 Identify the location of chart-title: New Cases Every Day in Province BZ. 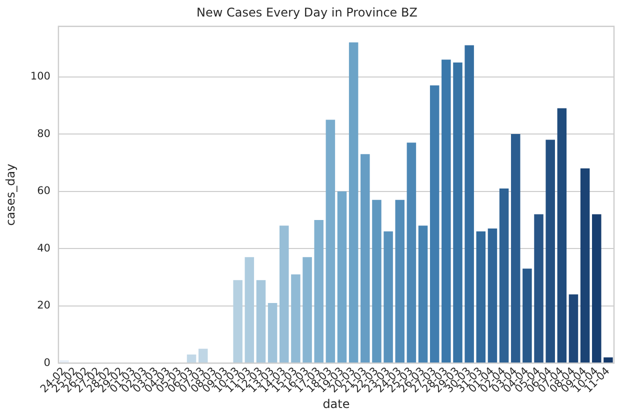
(307, 12).